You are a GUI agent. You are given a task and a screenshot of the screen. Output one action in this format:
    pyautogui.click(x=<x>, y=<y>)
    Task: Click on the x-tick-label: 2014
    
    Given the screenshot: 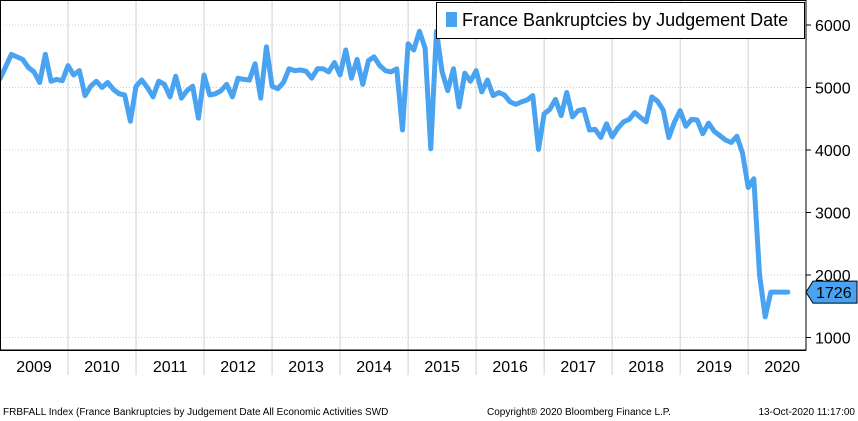 What is the action you would take?
    pyautogui.click(x=374, y=367)
    